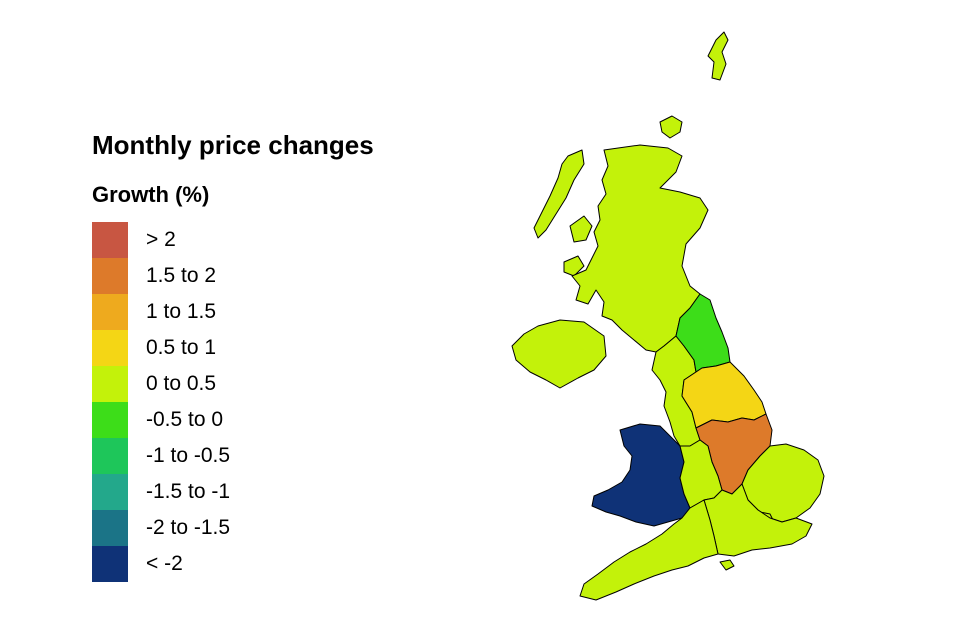 The width and height of the screenshot is (960, 640). I want to click on region-north-east, so click(703, 333).